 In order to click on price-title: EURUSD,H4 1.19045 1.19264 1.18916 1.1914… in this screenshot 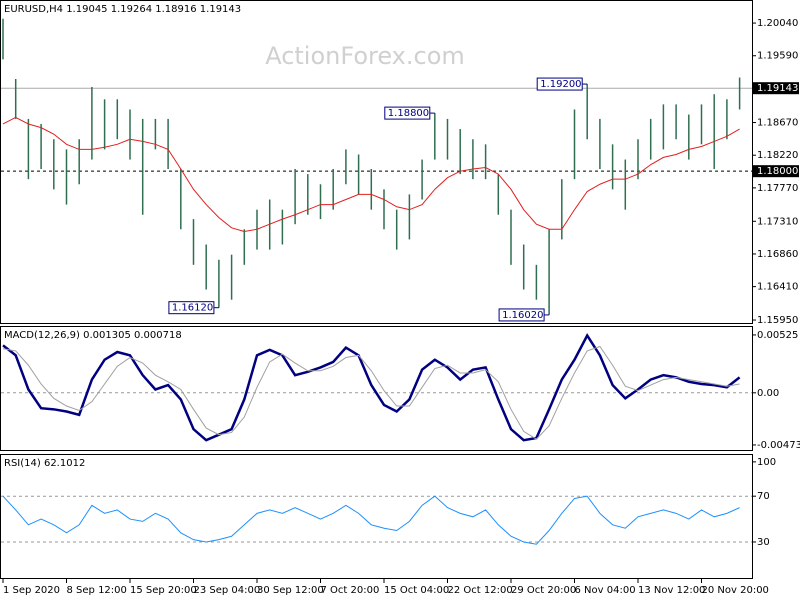, I will do `click(122, 9)`.